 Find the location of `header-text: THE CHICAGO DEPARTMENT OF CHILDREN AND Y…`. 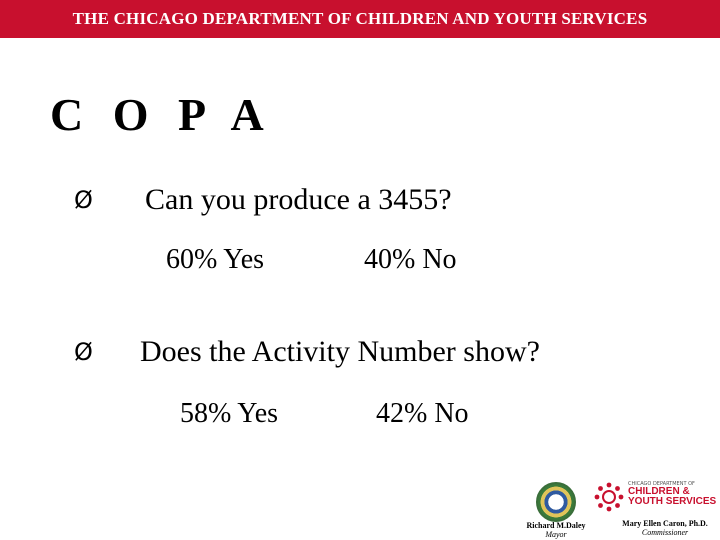

header-text: THE CHICAGO DEPARTMENT OF CHILDREN AND Y… is located at coordinates (360, 18).